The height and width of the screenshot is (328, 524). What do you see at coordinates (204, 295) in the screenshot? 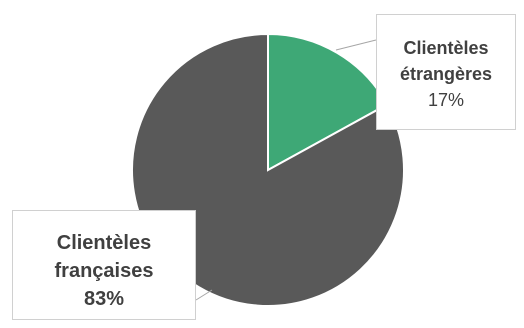
I see `leader-line-francaises` at bounding box center [204, 295].